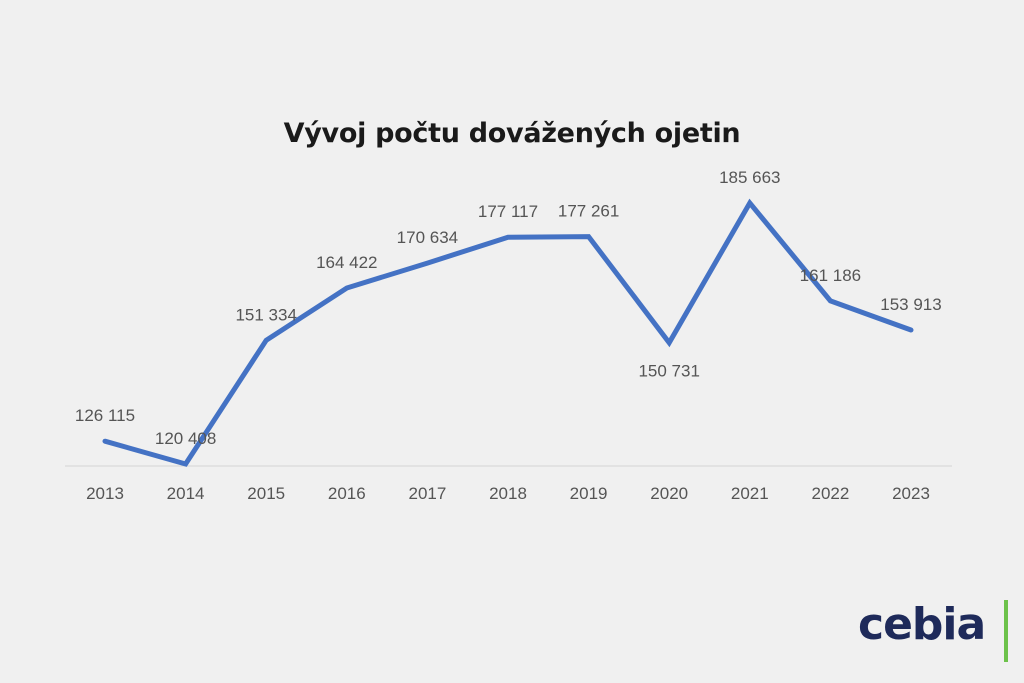 Image resolution: width=1024 pixels, height=683 pixels. Describe the element at coordinates (1006, 631) in the screenshot. I see `logo-accent-bar` at that location.